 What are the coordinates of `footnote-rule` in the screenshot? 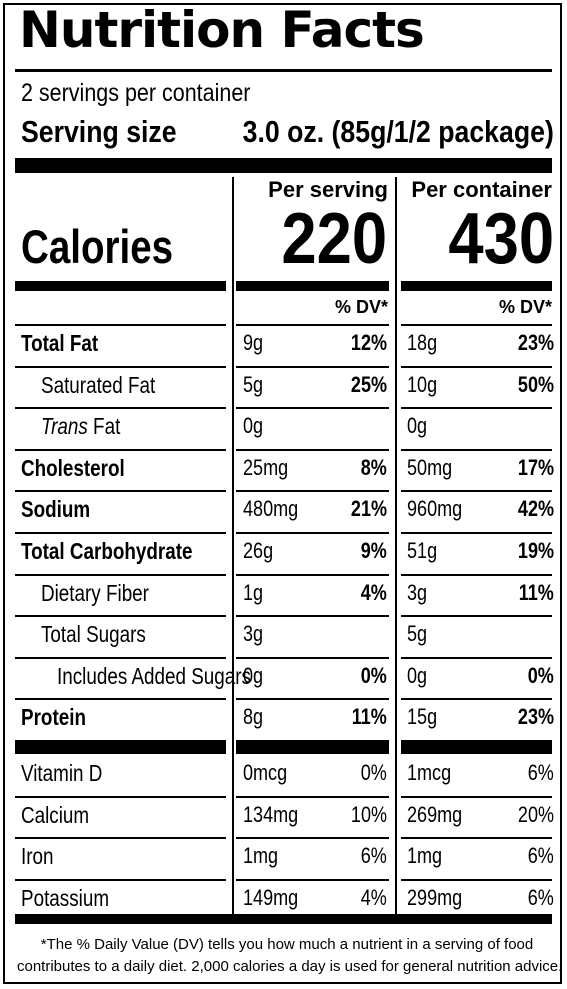 It's located at (283, 919).